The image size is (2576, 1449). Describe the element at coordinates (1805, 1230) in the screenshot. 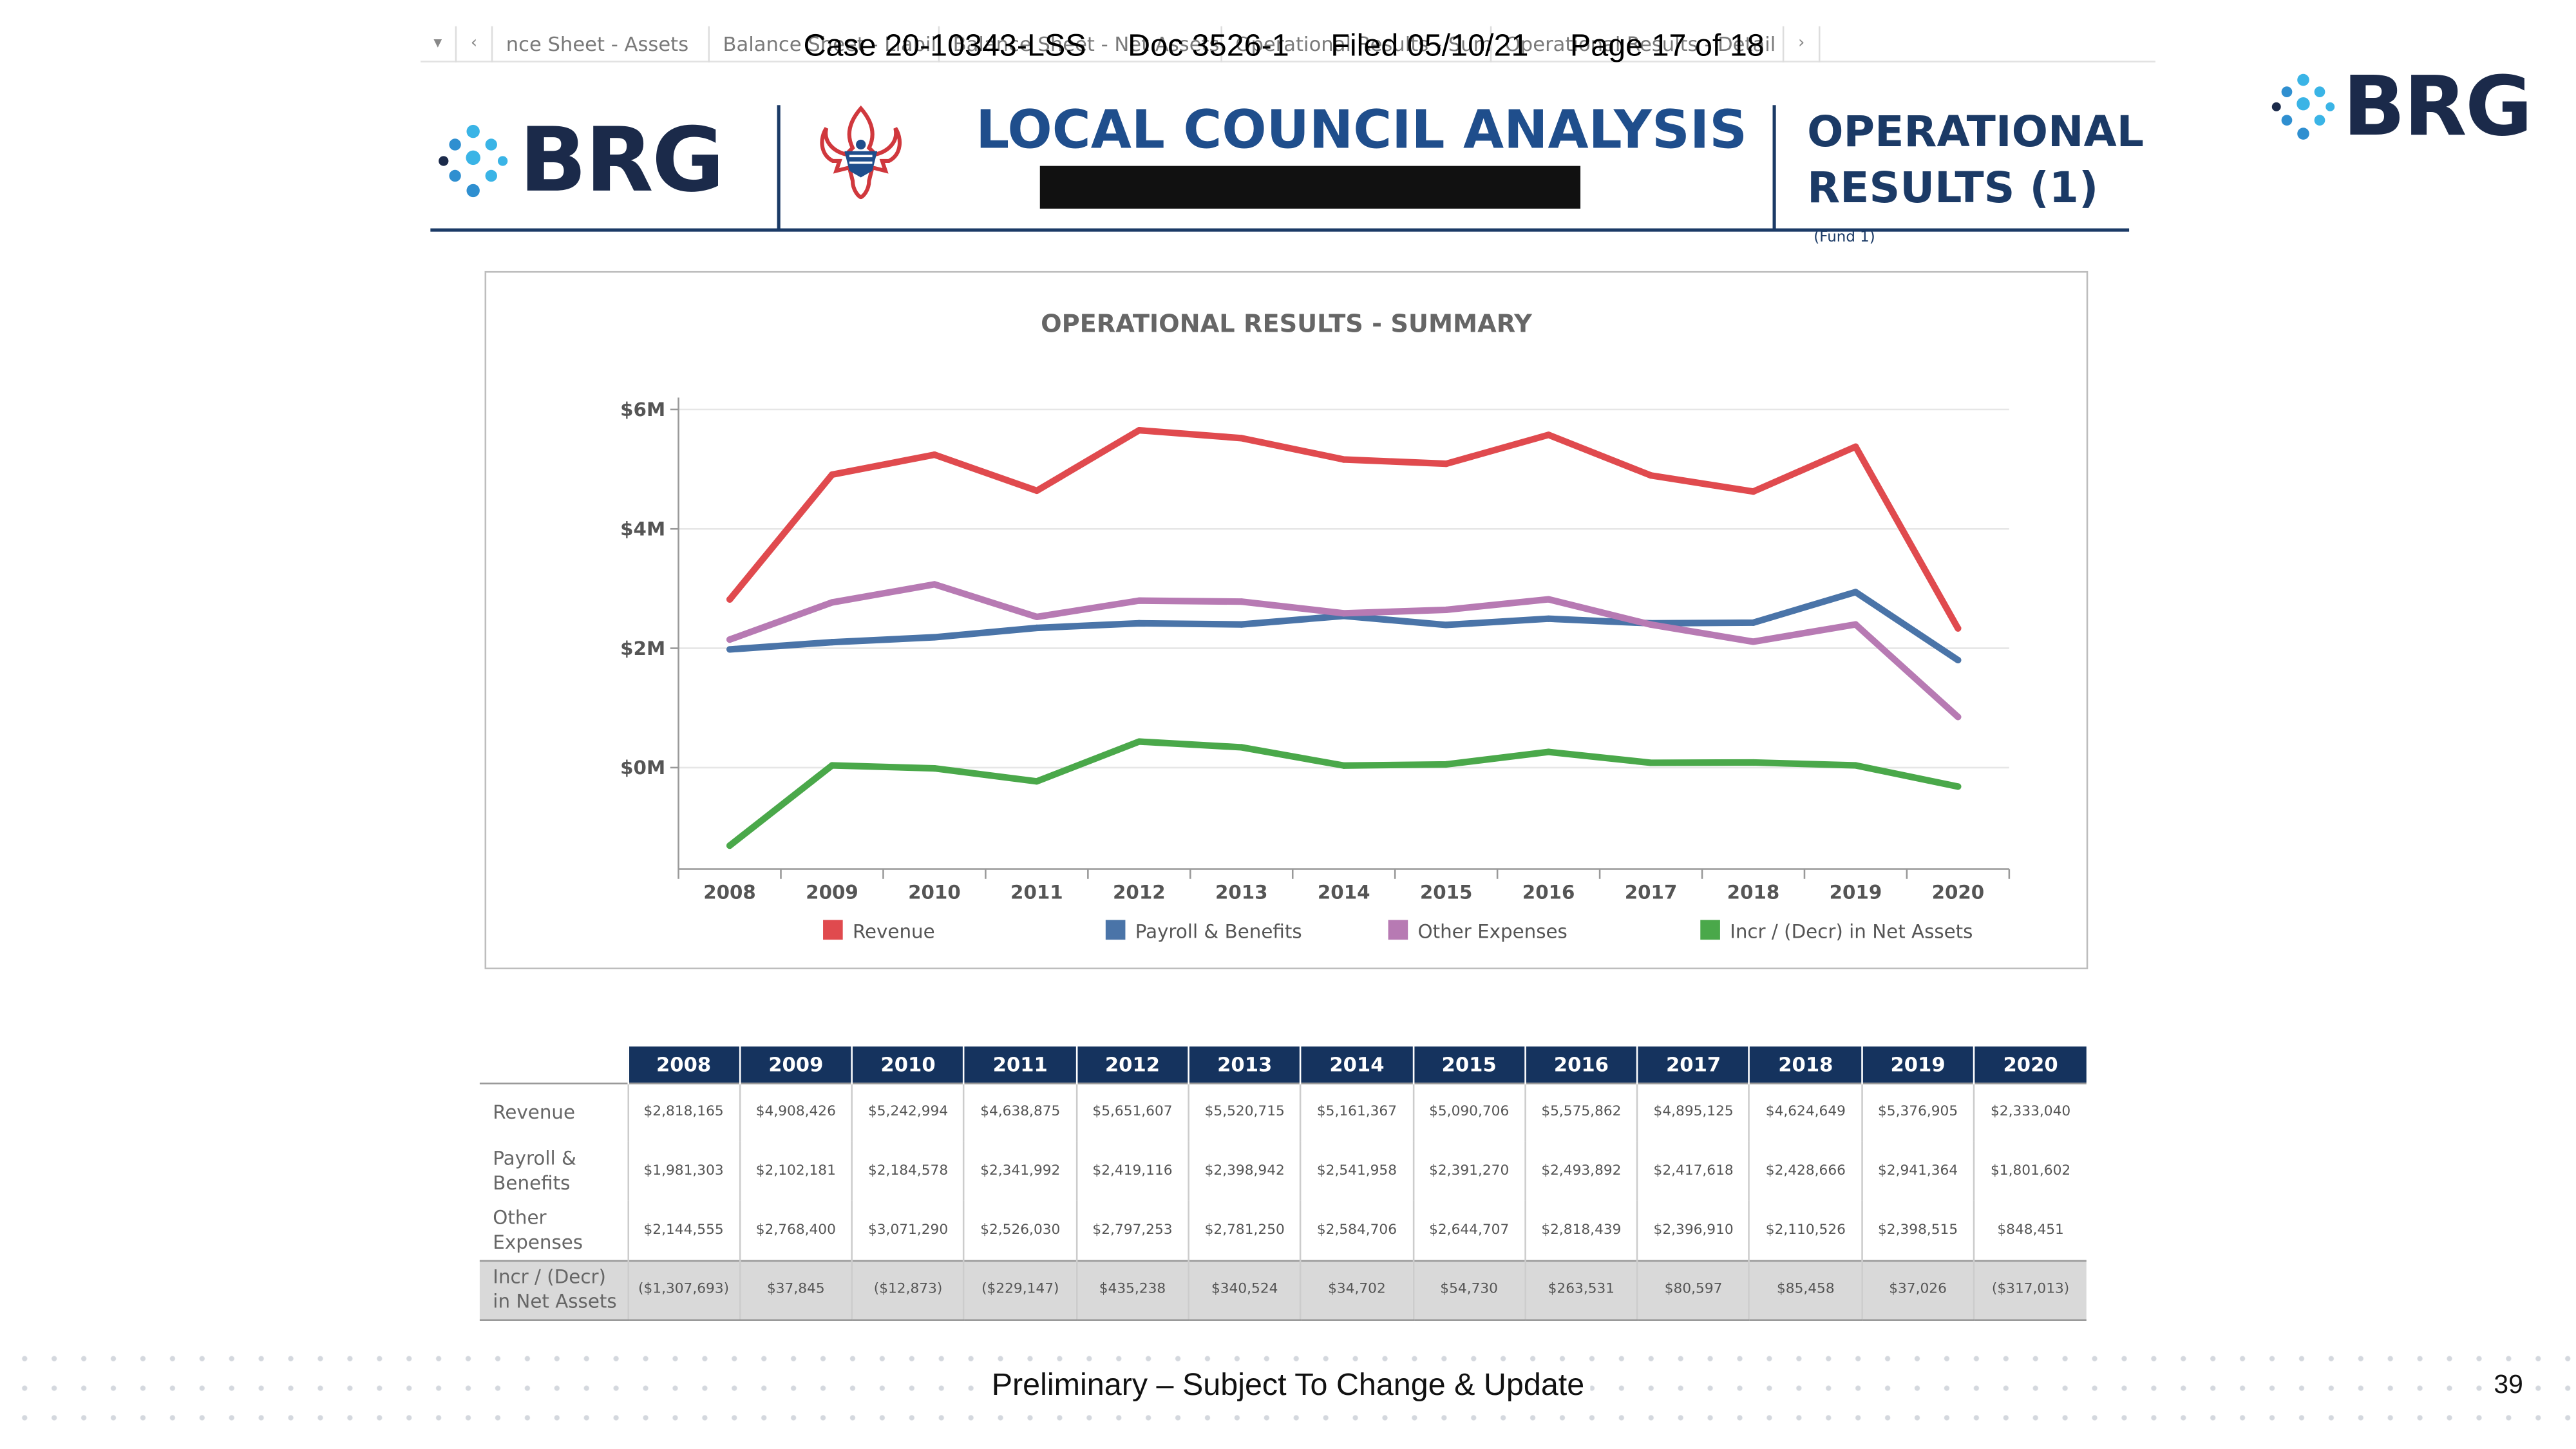

I see `table-cell: $2,110,526` at that location.